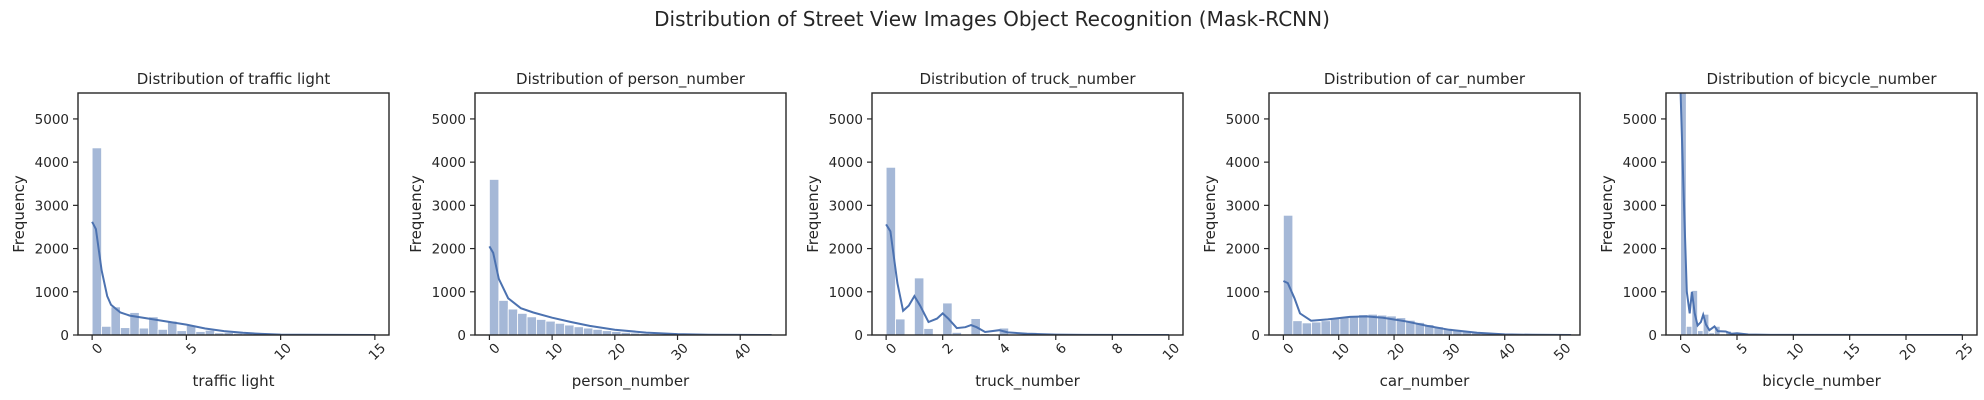 This screenshot has width=1984, height=400. What do you see at coordinates (1027, 79) in the screenshot?
I see `panel-title: Distribution of truck_number` at bounding box center [1027, 79].